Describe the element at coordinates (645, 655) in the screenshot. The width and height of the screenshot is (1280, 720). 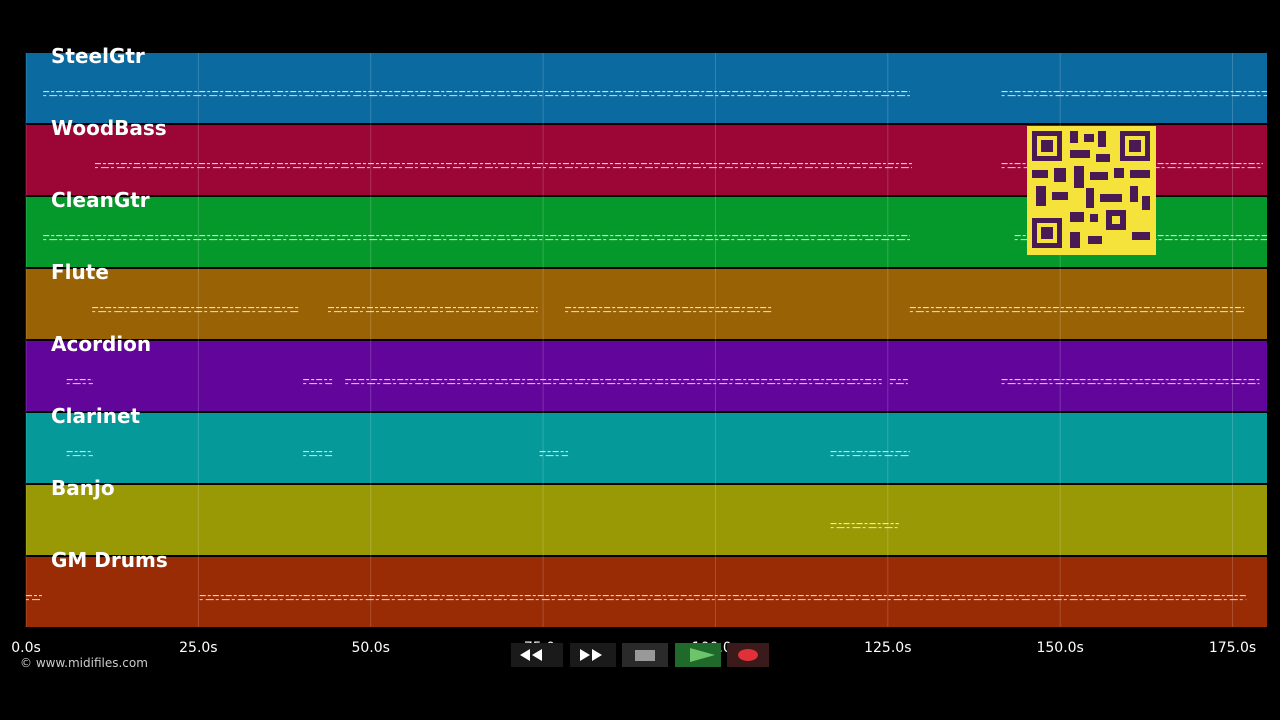
I see `stop-button` at that location.